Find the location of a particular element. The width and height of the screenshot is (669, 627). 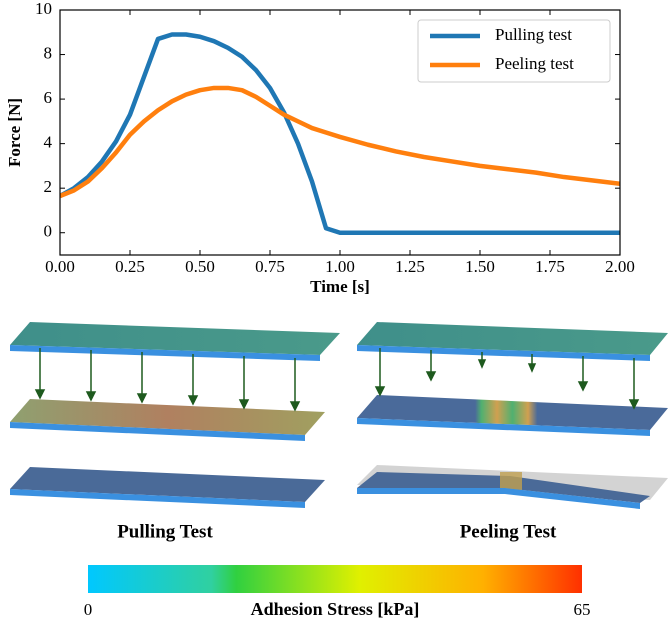

y-tick-label: 8 is located at coordinates (48, 52).